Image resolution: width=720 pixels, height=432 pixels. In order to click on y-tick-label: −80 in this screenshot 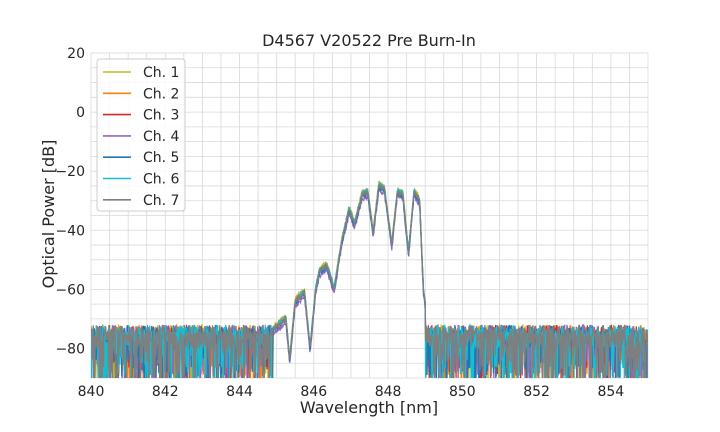, I will do `click(70, 349)`.